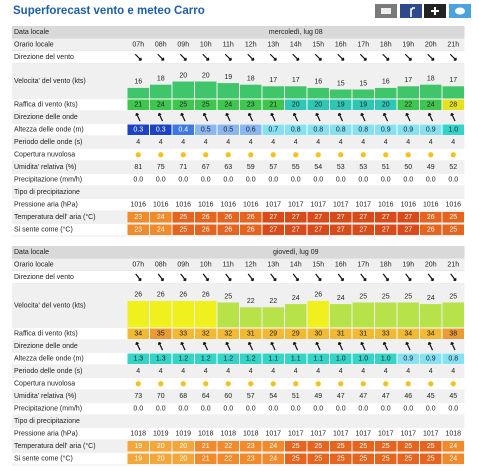 This screenshot has height=471, width=479. What do you see at coordinates (138, 217) in the screenshot?
I see `temperature-value: 23` at bounding box center [138, 217].